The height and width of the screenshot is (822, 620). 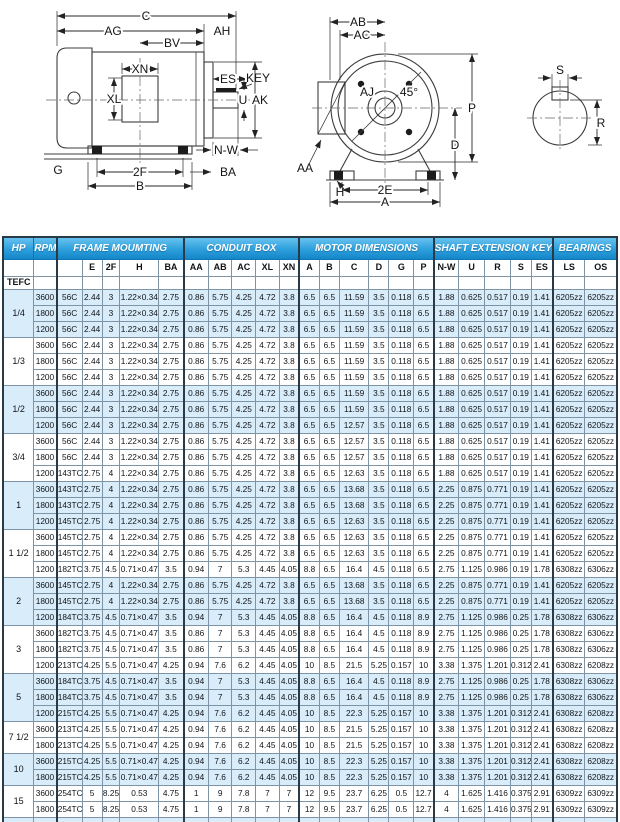 What do you see at coordinates (220, 617) in the screenshot?
I see `spec-cell: 7` at bounding box center [220, 617].